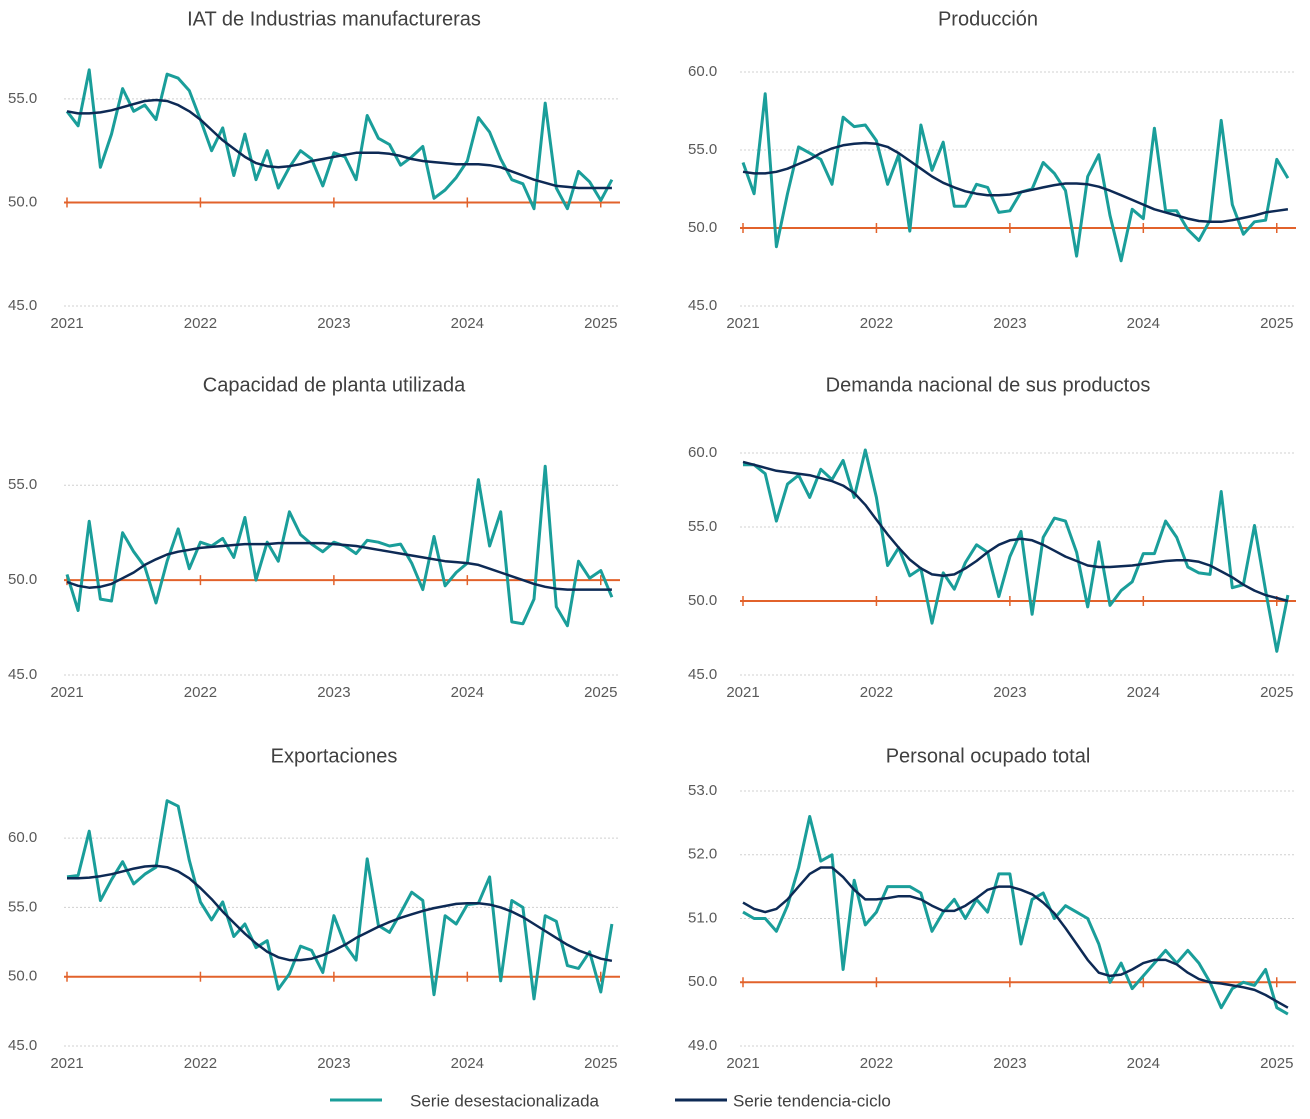  What do you see at coordinates (702, 1045) in the screenshot?
I see `y-tick-label: 49.0` at bounding box center [702, 1045].